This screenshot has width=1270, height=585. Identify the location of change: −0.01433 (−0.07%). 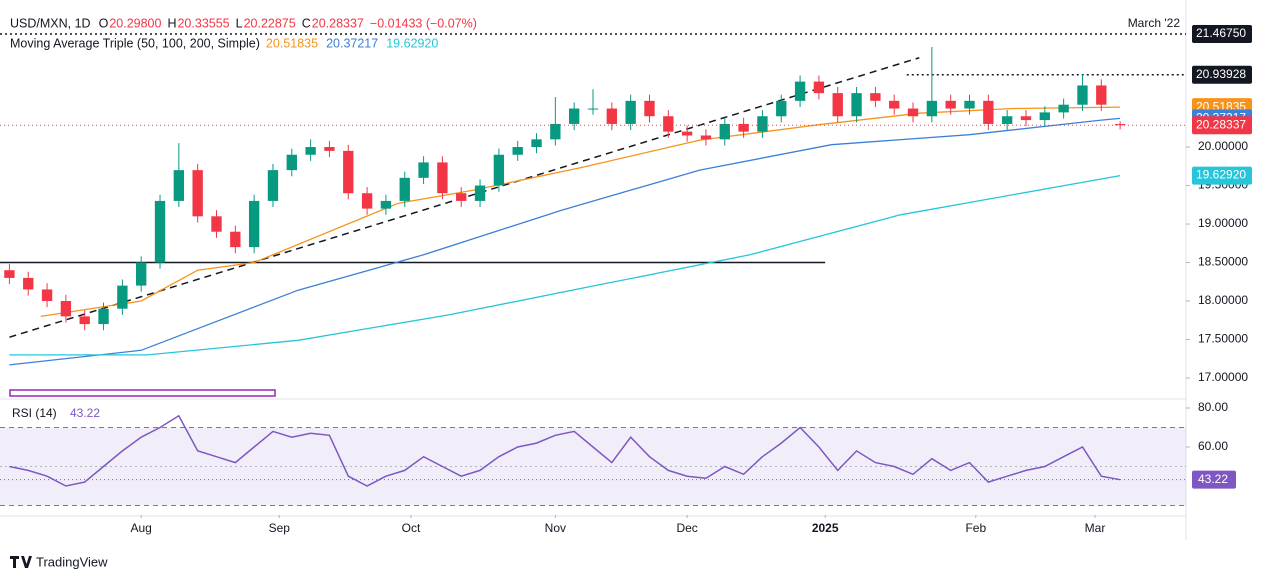
(423, 23).